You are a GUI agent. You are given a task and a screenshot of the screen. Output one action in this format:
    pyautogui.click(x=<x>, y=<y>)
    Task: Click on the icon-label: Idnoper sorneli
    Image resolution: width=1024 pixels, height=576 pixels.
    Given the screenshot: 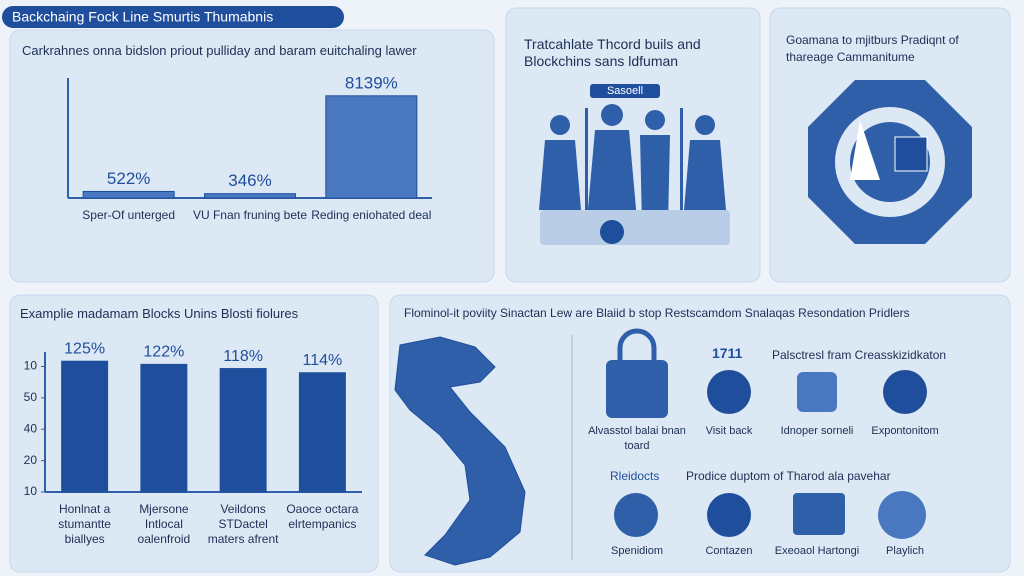 What is the action you would take?
    pyautogui.click(x=817, y=431)
    